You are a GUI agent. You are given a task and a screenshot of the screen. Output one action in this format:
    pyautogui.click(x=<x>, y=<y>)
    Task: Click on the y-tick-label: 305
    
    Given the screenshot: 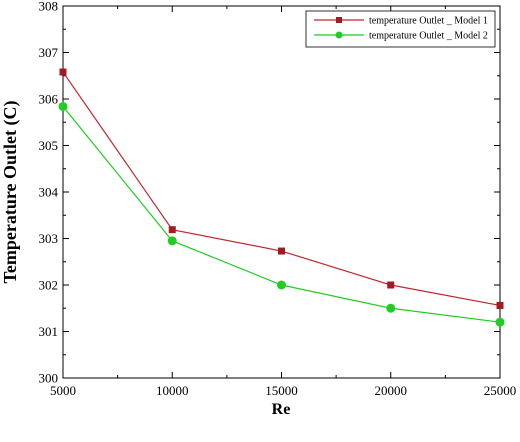 What is the action you would take?
    pyautogui.click(x=49, y=145)
    